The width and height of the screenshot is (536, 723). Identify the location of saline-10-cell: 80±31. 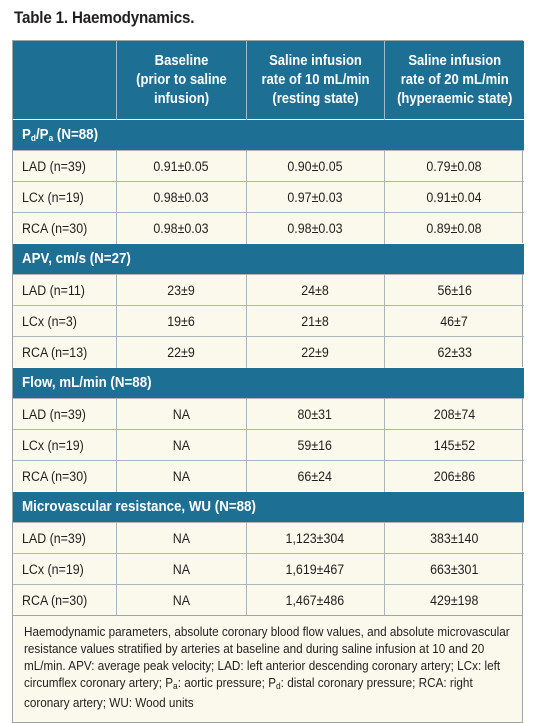
(314, 414).